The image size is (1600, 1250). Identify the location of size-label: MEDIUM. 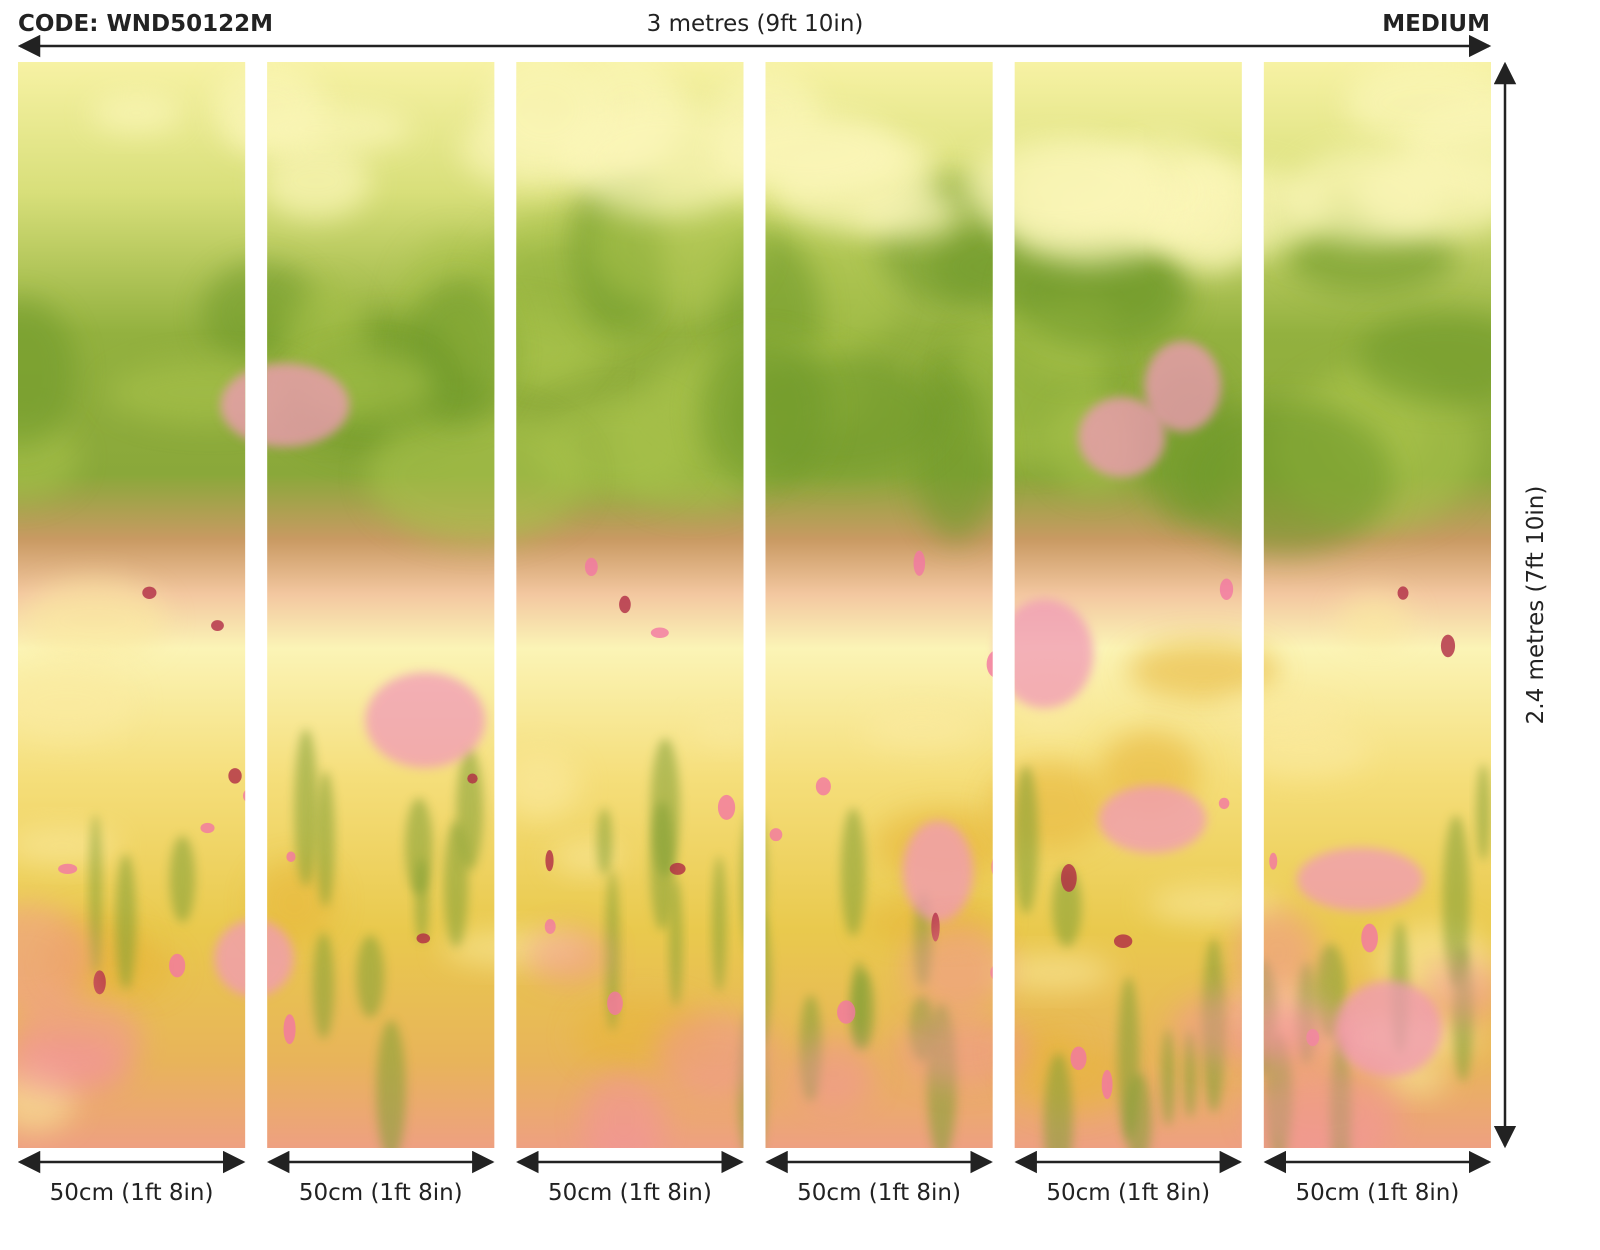
(1436, 24).